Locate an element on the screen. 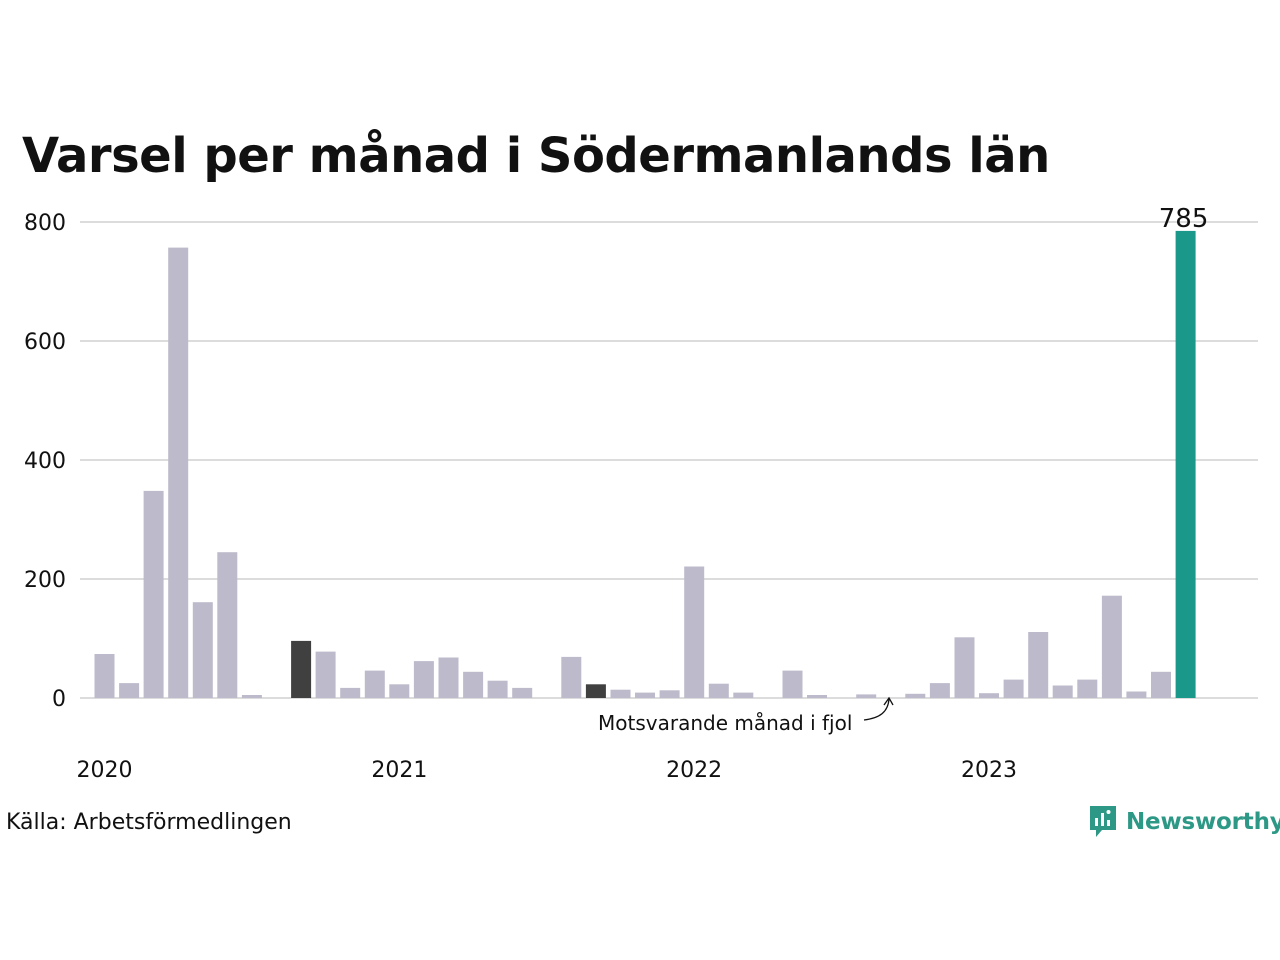 Image resolution: width=1280 pixels, height=960 pixels. x-tick-label: 2023 is located at coordinates (989, 770).